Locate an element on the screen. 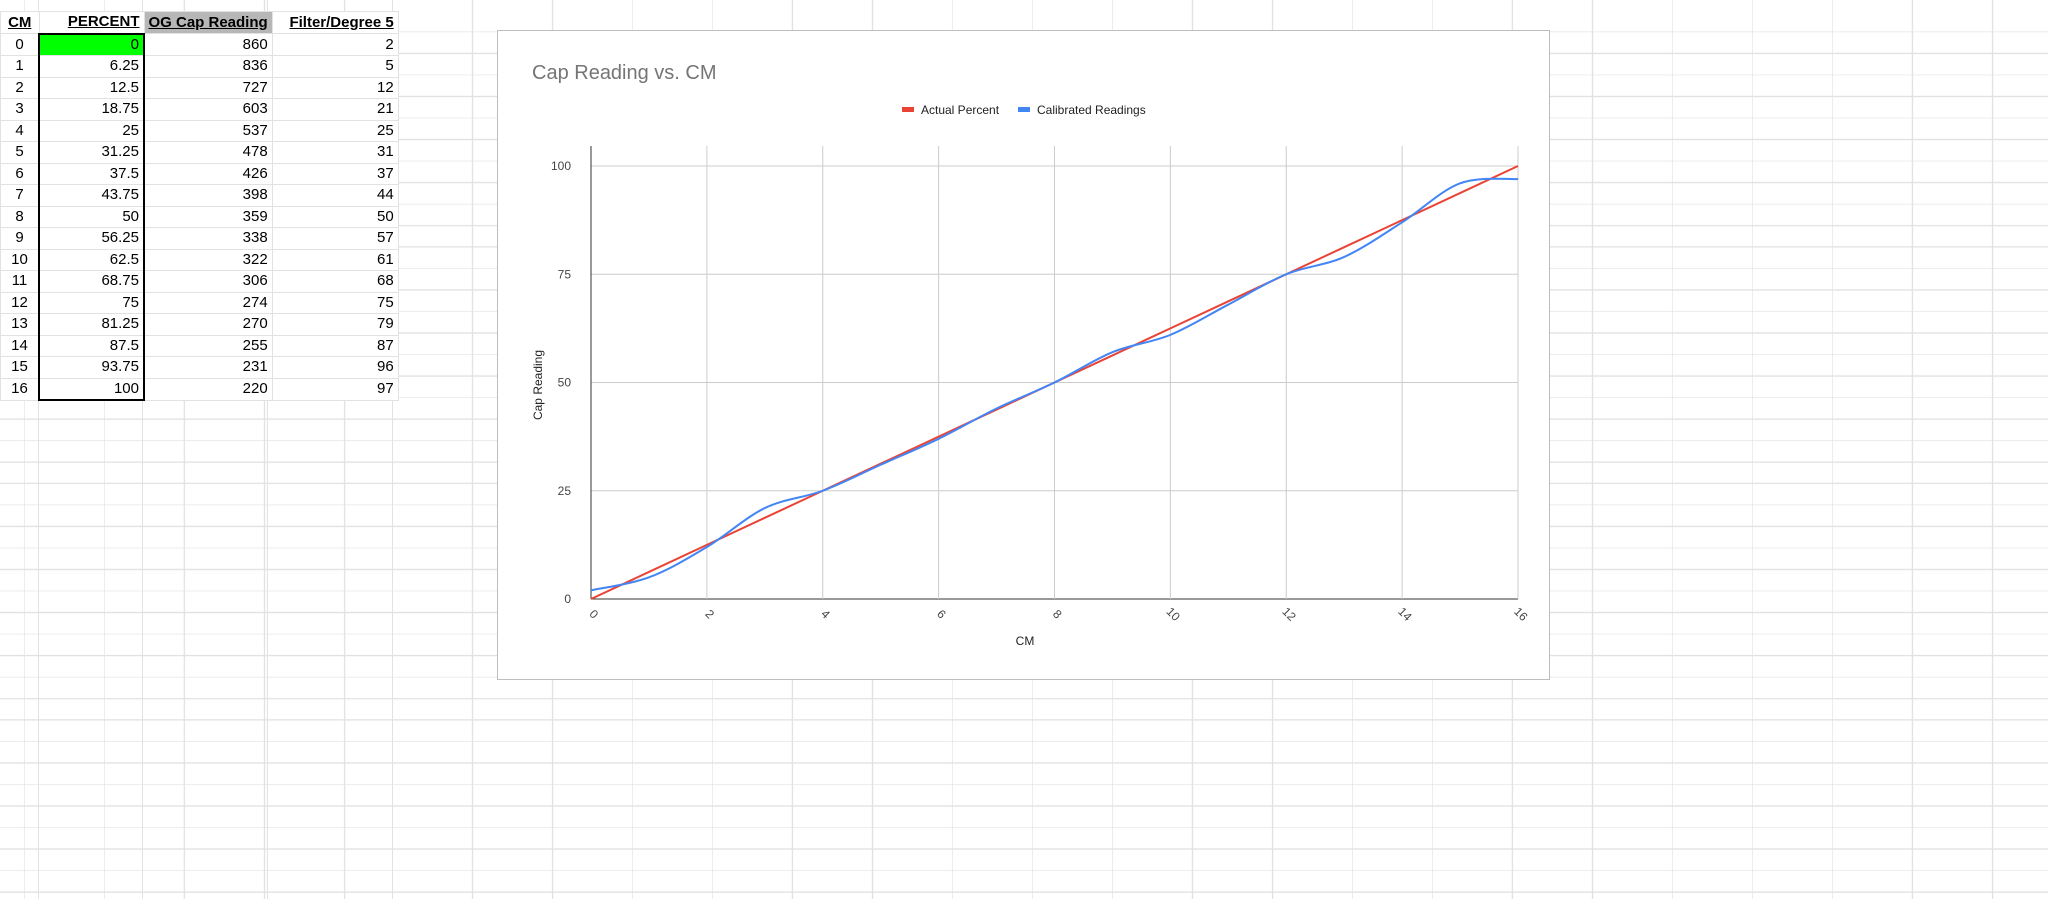  cell-cm: 5 is located at coordinates (20, 152).